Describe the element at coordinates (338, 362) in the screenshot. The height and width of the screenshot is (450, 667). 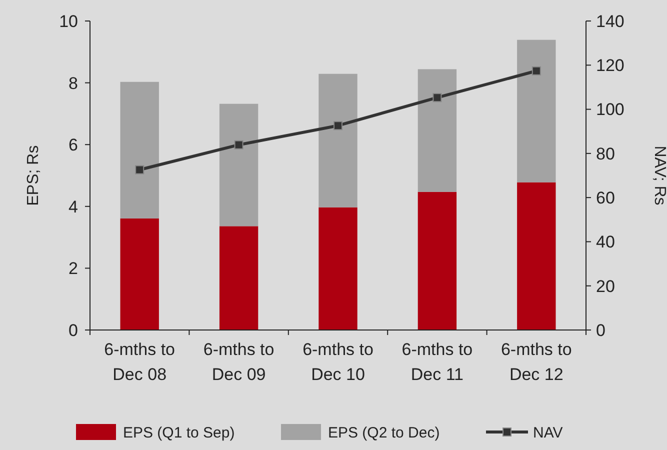
I see `x-tick-label: 6-mths to Dec 10` at that location.